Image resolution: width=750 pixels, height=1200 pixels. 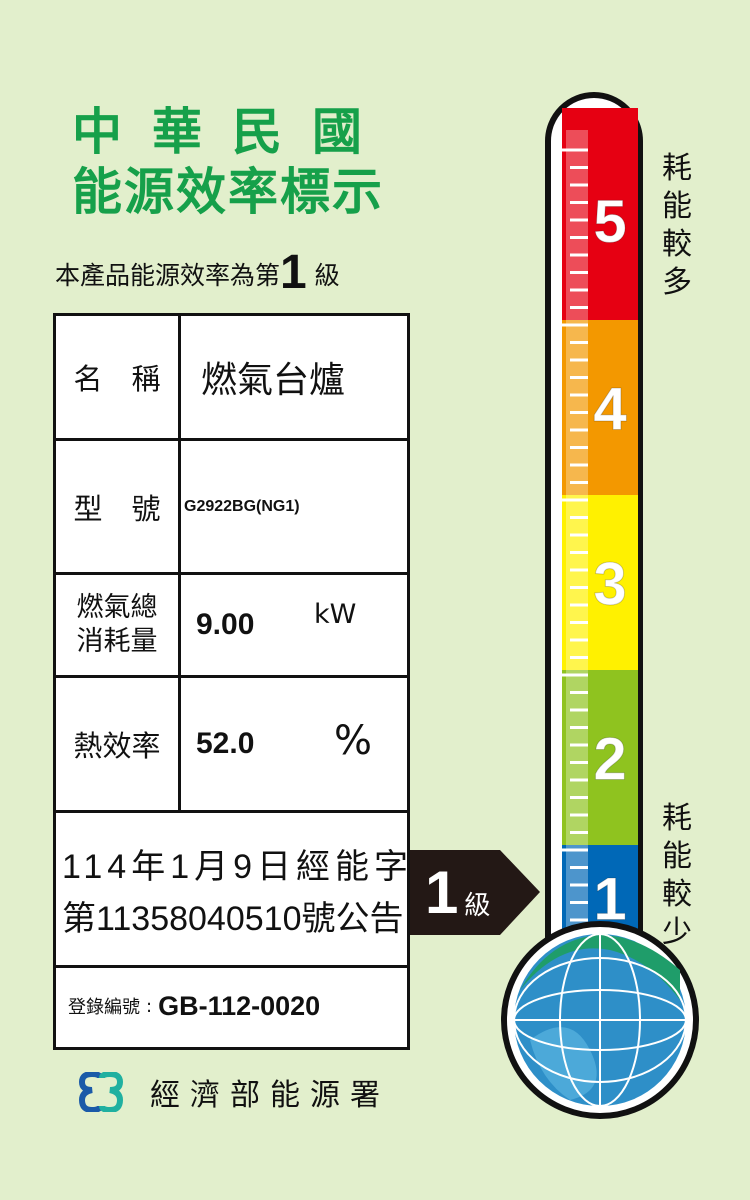 I want to click on level-label-2: 2, so click(x=609, y=759).